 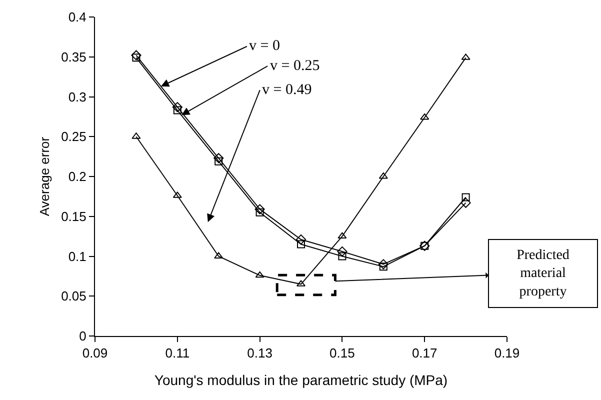 I want to click on x-tick-label: 0.09, so click(x=95, y=353).